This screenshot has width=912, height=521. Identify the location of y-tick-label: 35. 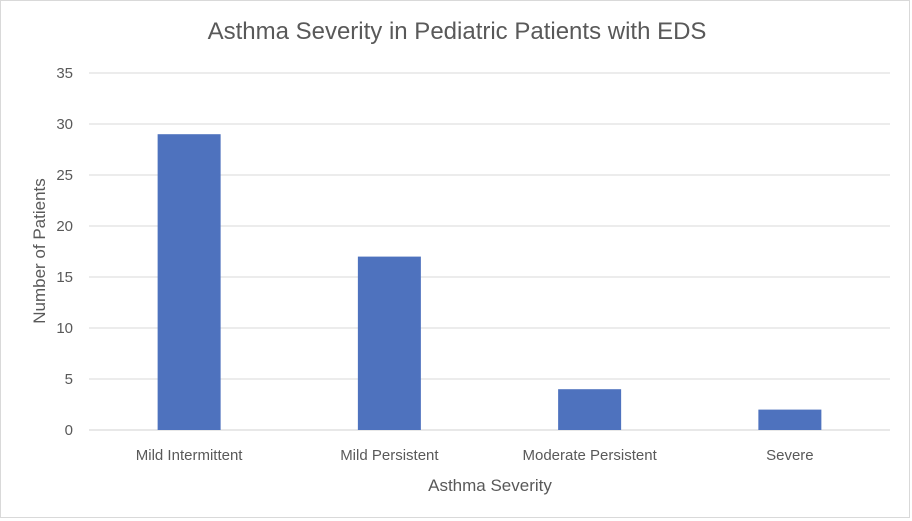
(64, 73).